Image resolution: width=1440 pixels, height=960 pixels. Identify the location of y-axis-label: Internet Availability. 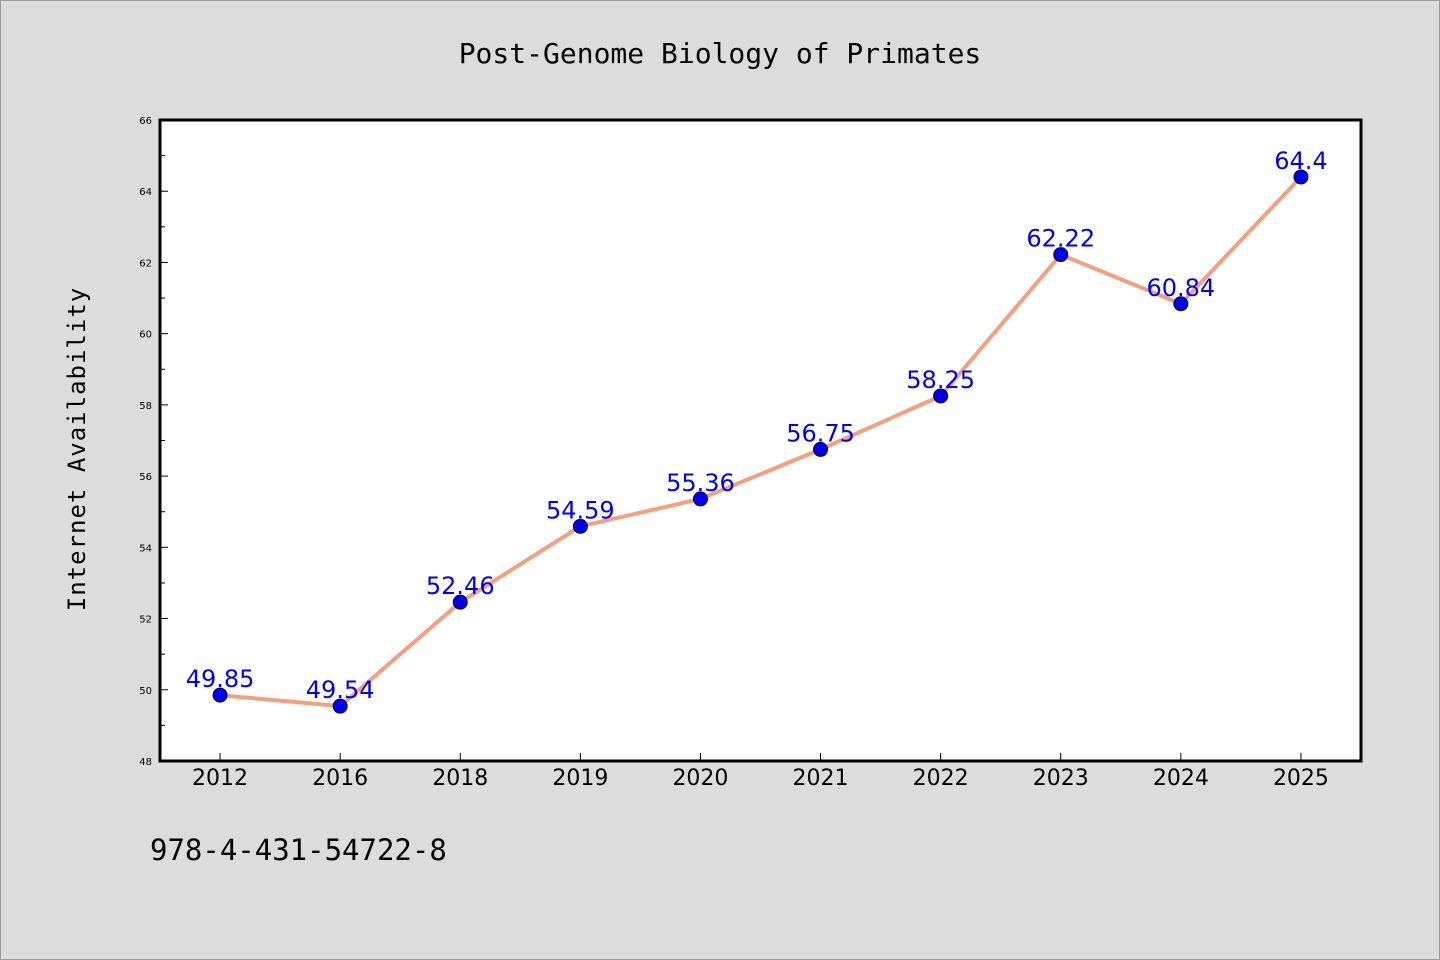
(77, 449).